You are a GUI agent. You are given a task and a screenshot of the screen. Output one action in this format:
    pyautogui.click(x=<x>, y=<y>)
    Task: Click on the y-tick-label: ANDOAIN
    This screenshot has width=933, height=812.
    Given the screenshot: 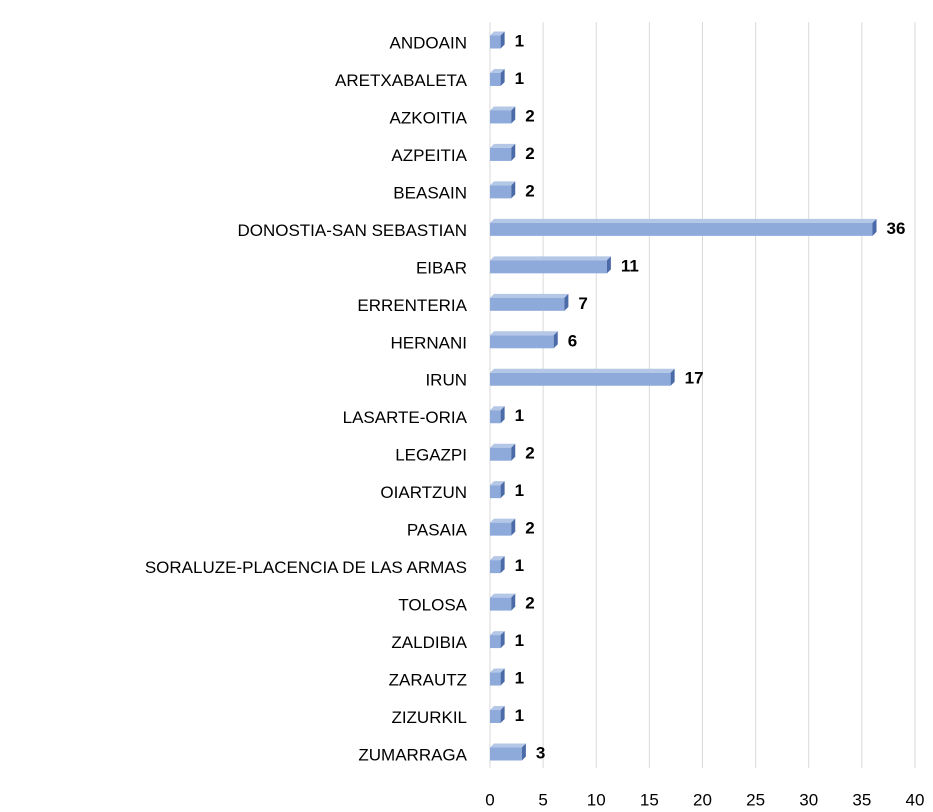 What is the action you would take?
    pyautogui.click(x=428, y=42)
    